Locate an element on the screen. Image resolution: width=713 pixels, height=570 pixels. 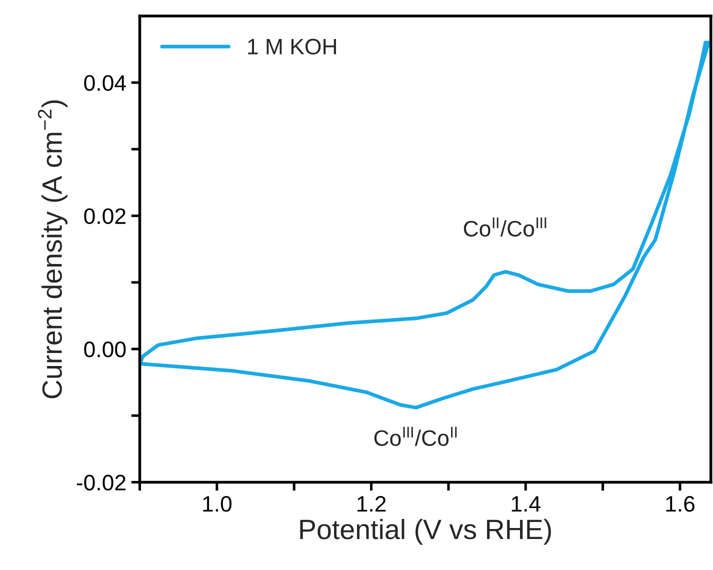
annotation: Co$^{III}$/Co$^{II}$ is located at coordinates (415, 436).